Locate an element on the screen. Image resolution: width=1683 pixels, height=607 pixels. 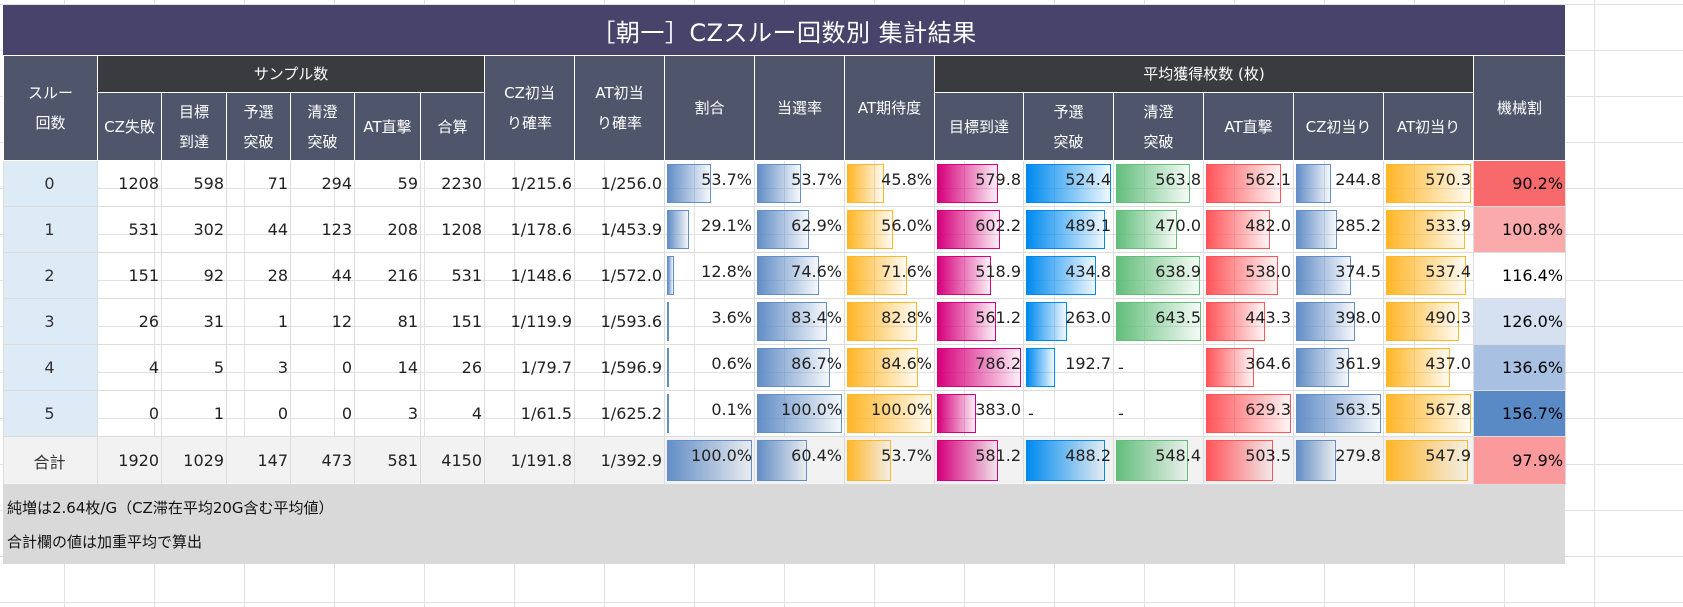
value: 12.8% is located at coordinates (726, 271).